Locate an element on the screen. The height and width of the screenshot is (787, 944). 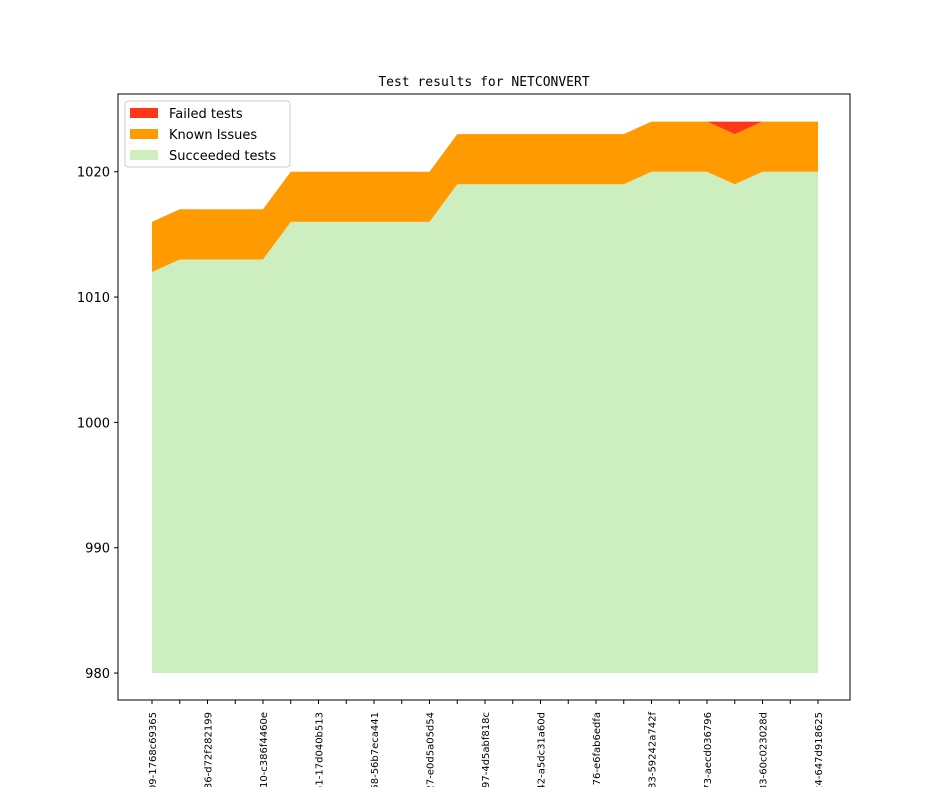
x-tick-label: 42-a5dc31a60d is located at coordinates (542, 749).